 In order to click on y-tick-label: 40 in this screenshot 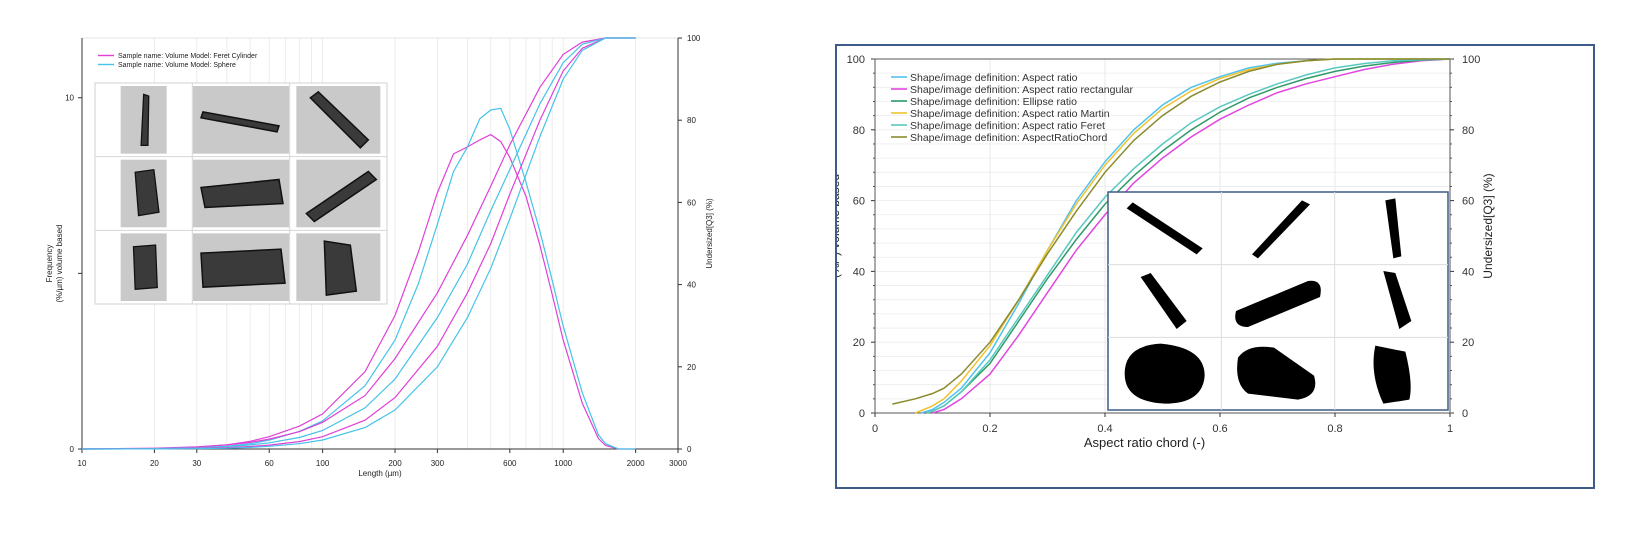, I will do `click(859, 272)`.